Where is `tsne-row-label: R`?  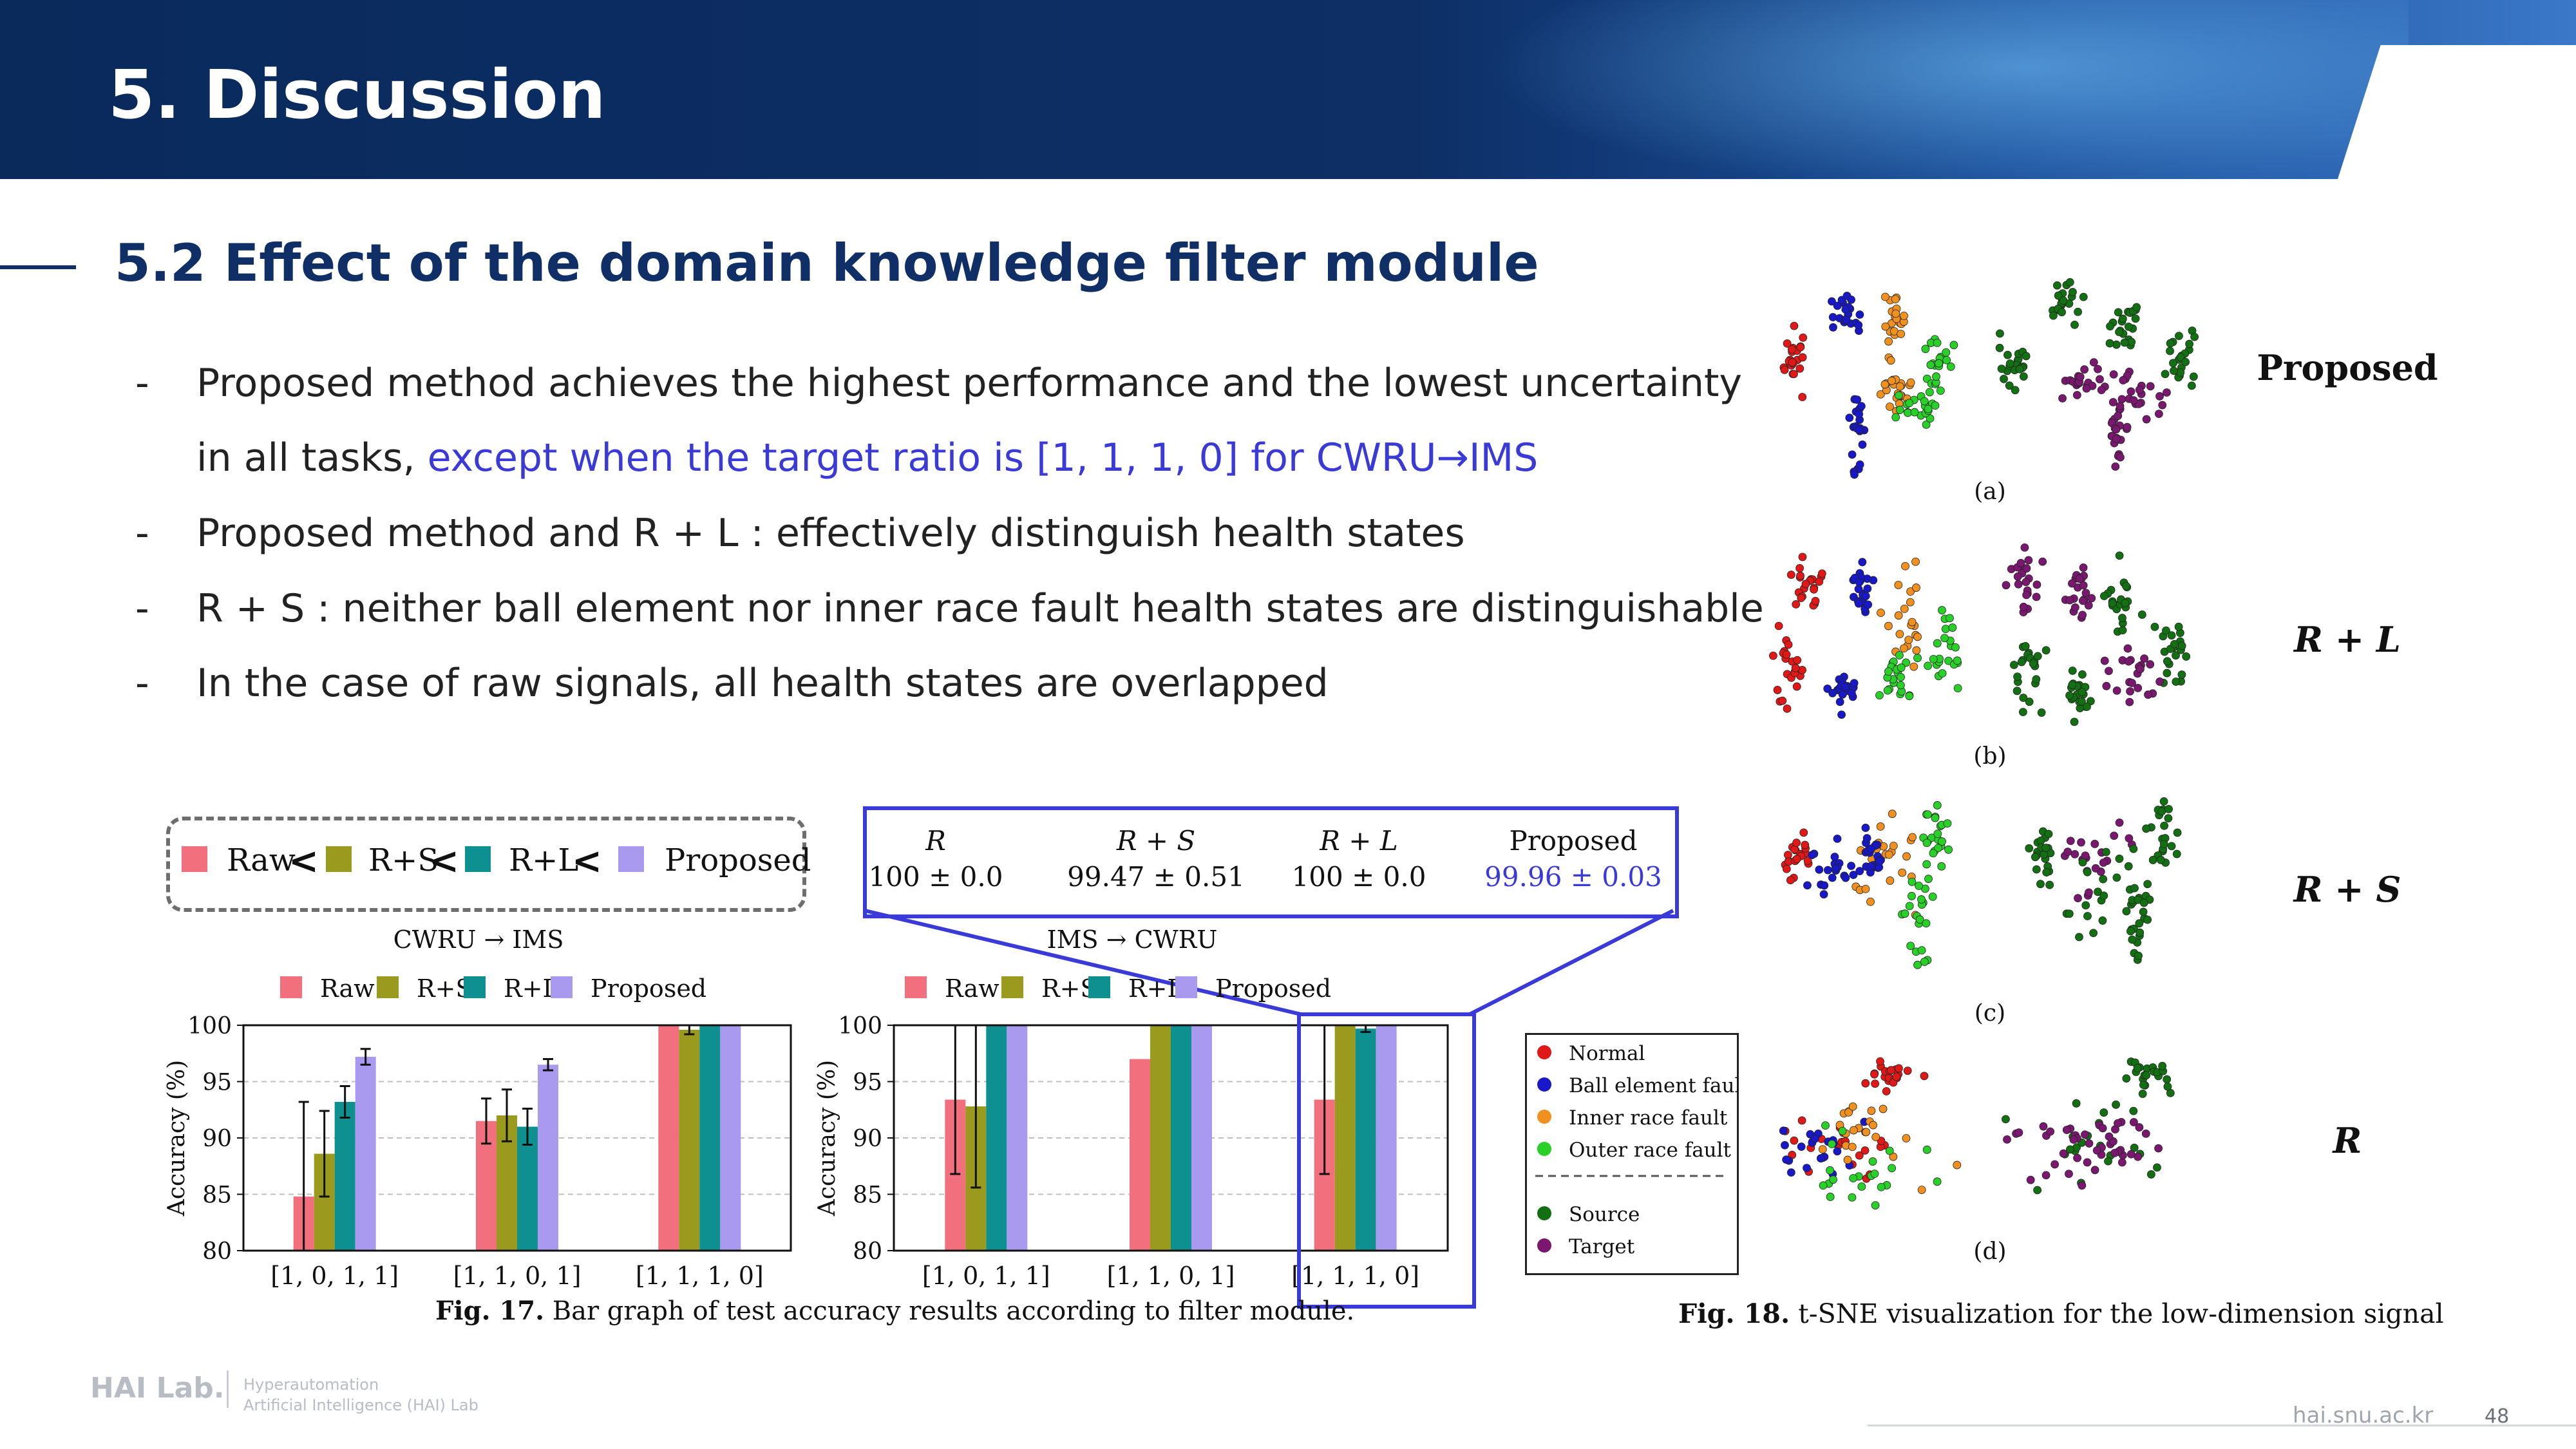 tsne-row-label: R is located at coordinates (2347, 1140).